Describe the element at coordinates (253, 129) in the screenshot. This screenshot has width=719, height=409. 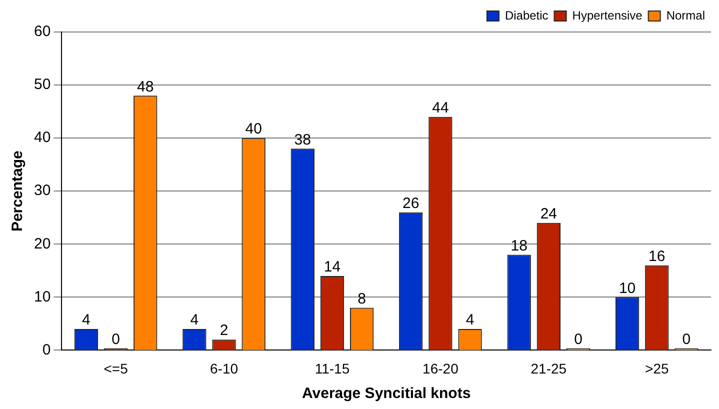
I see `data-label: 40` at that location.